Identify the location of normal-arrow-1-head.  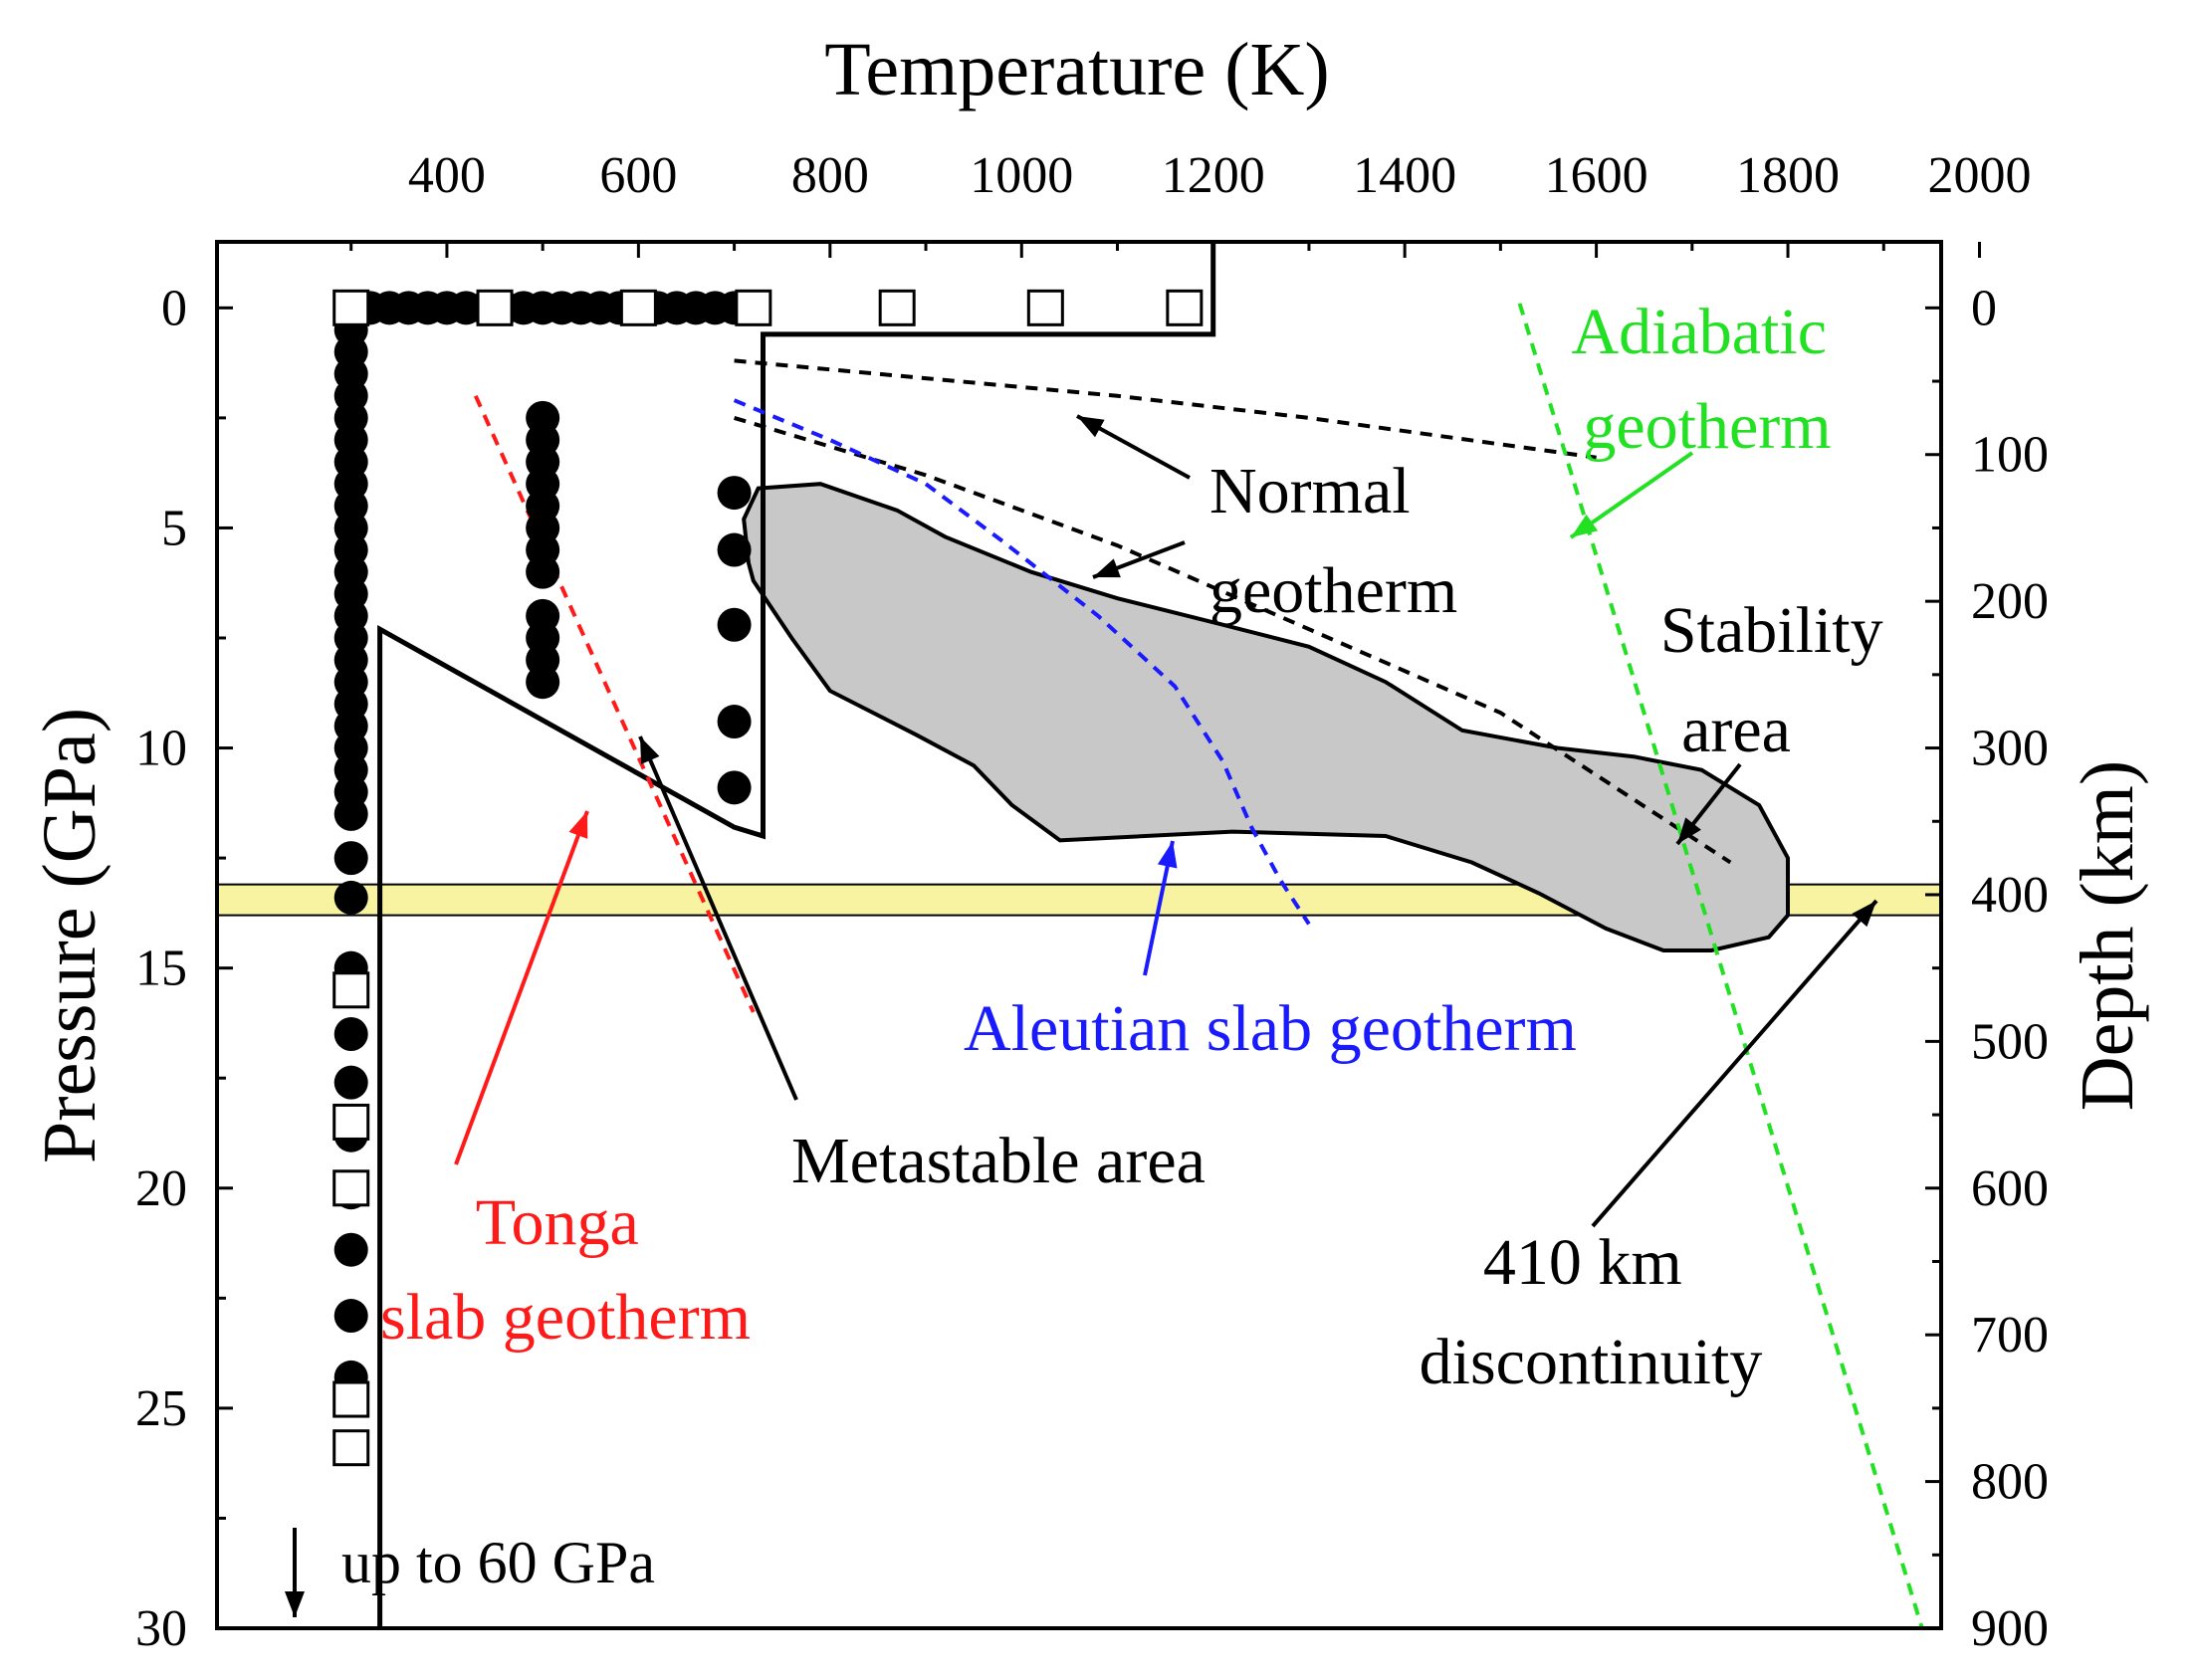
(1091, 427).